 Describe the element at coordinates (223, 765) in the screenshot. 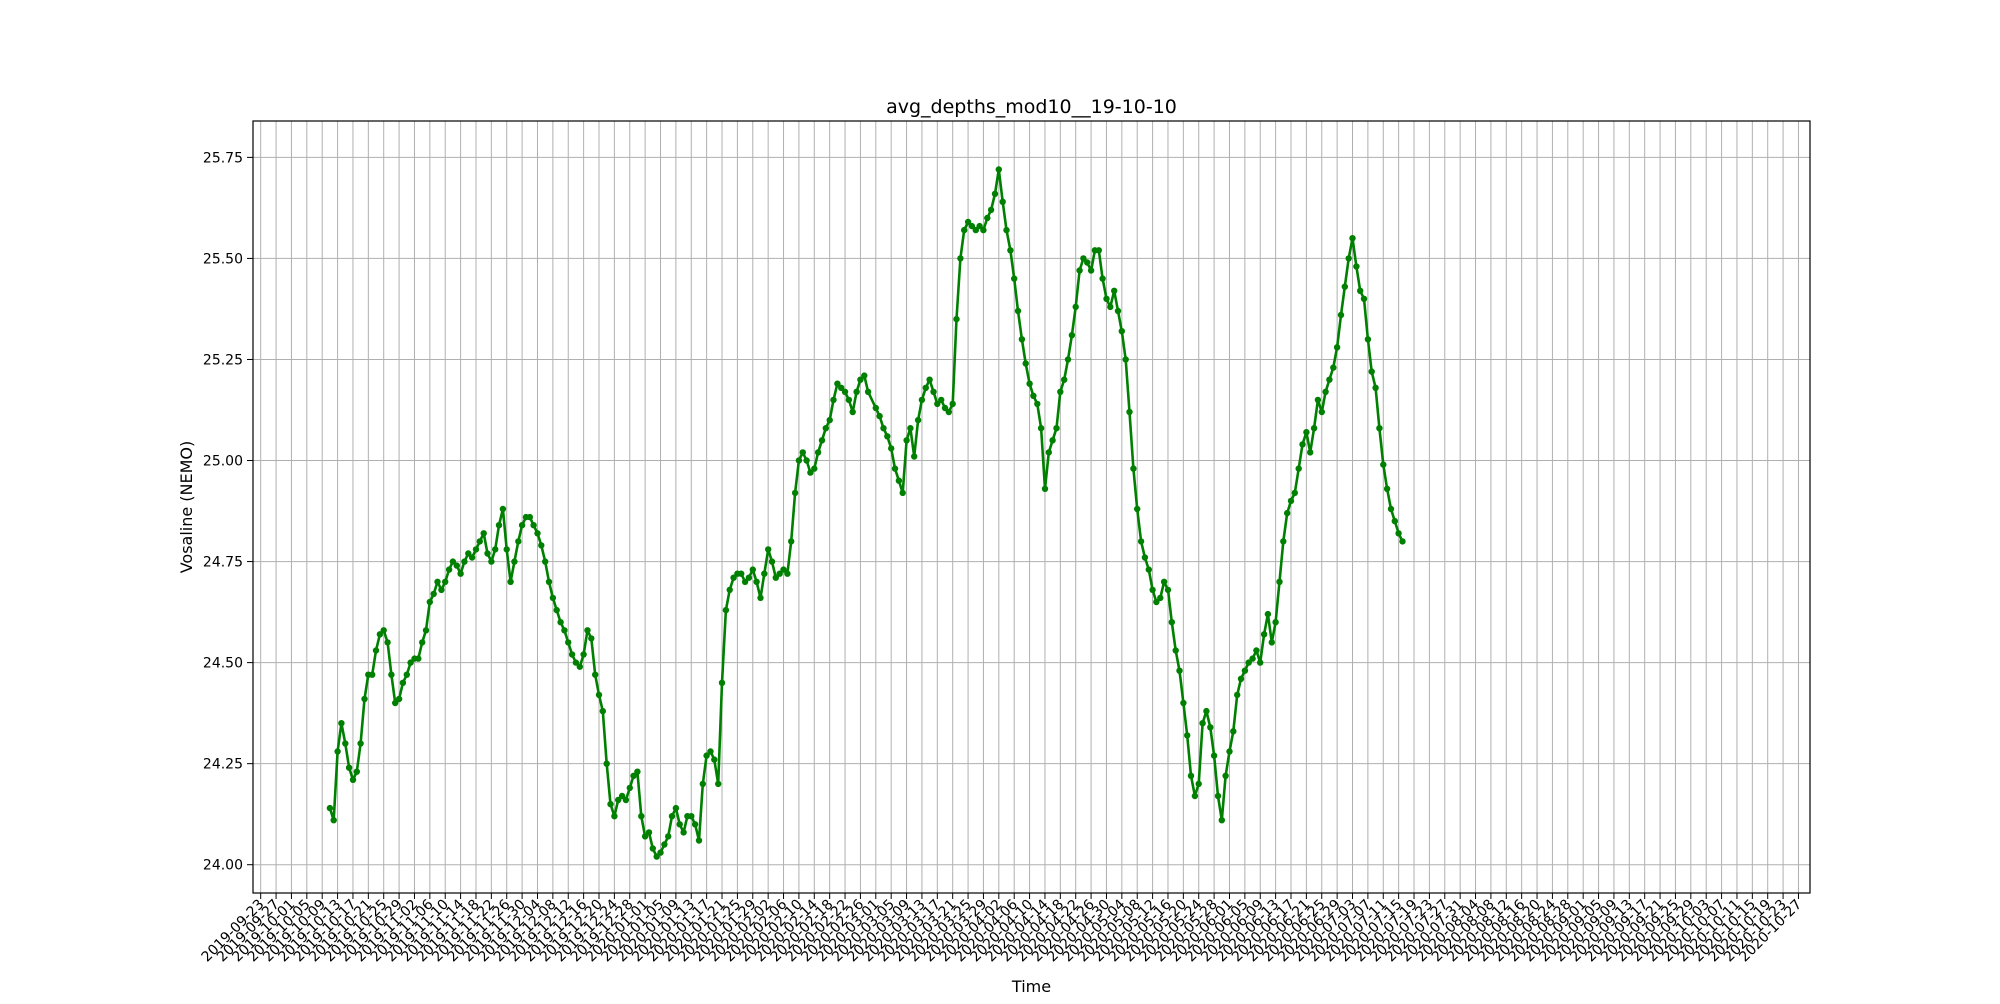

I see `y-tick-label: 24.25` at that location.